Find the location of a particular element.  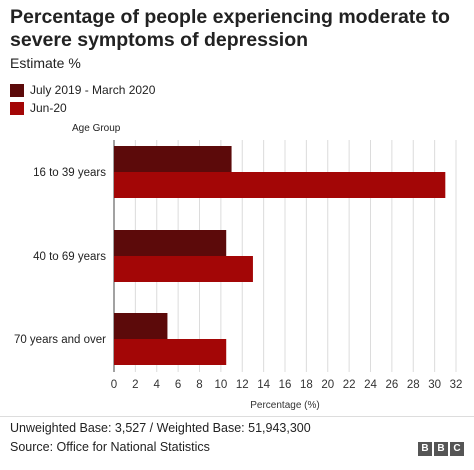

category-label-1: 16 to 39 years is located at coordinates (69, 173).